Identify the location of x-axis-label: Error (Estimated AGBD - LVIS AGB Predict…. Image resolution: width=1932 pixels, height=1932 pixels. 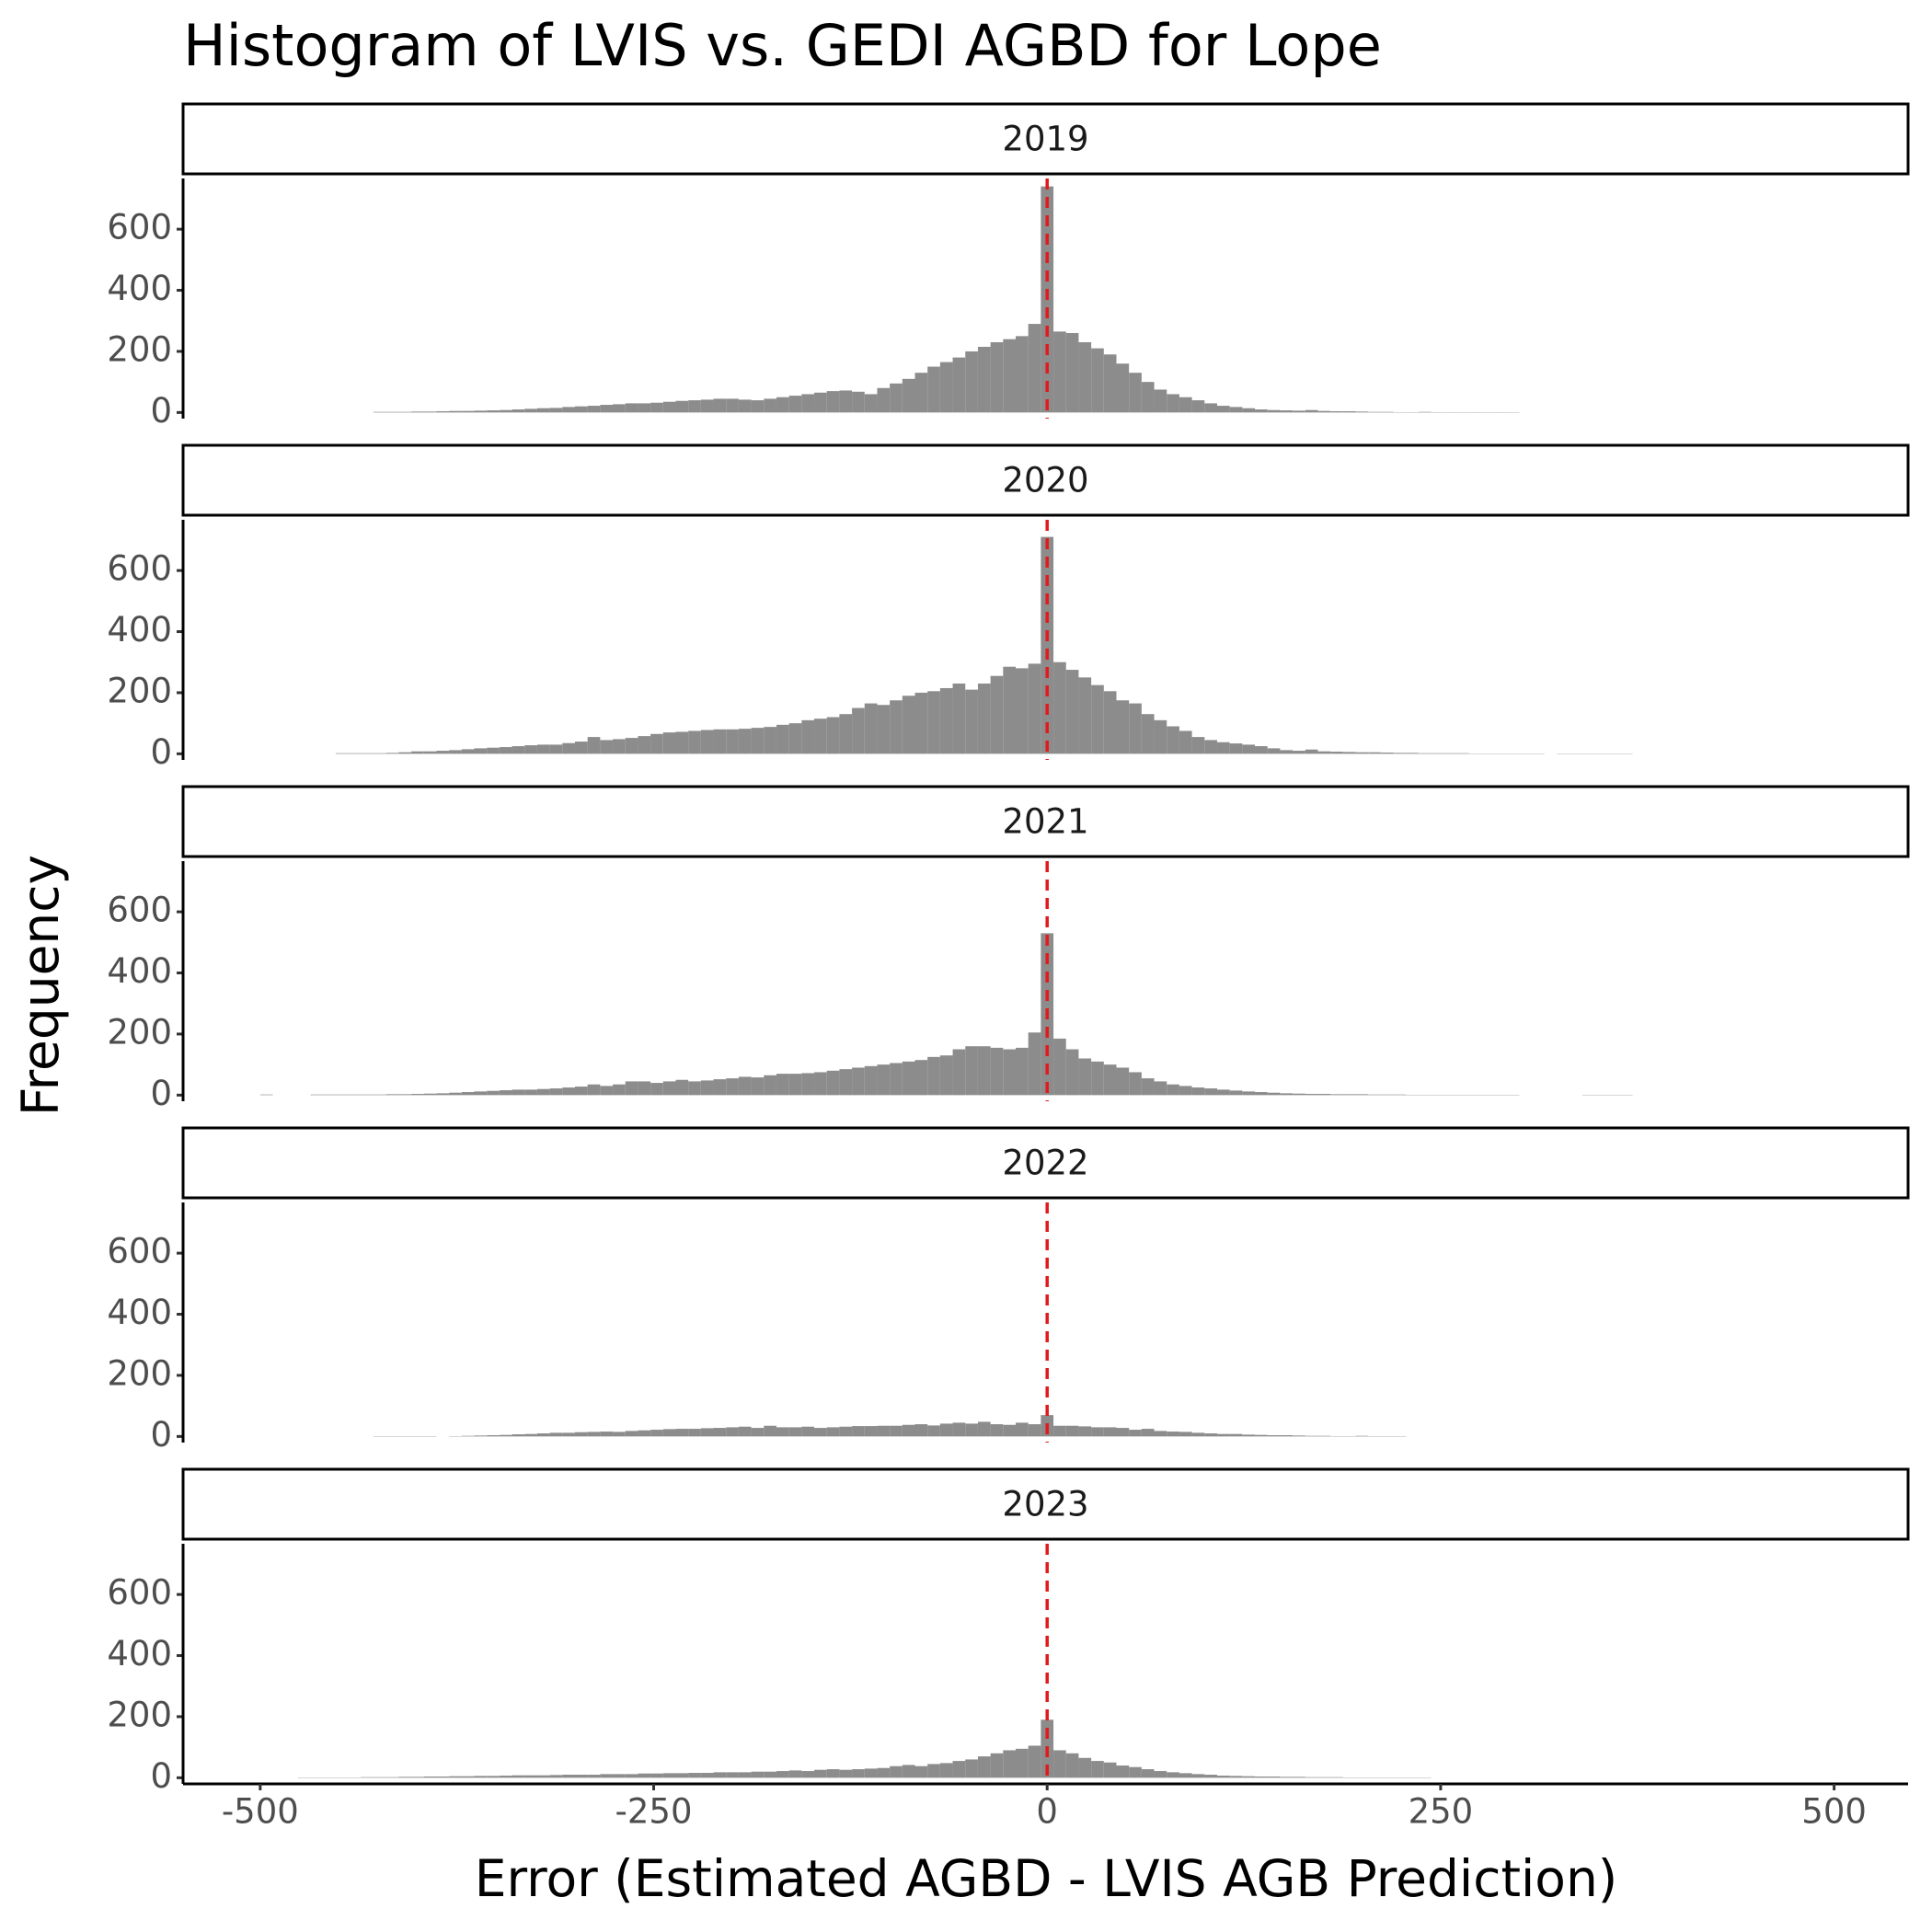
(1046, 1878).